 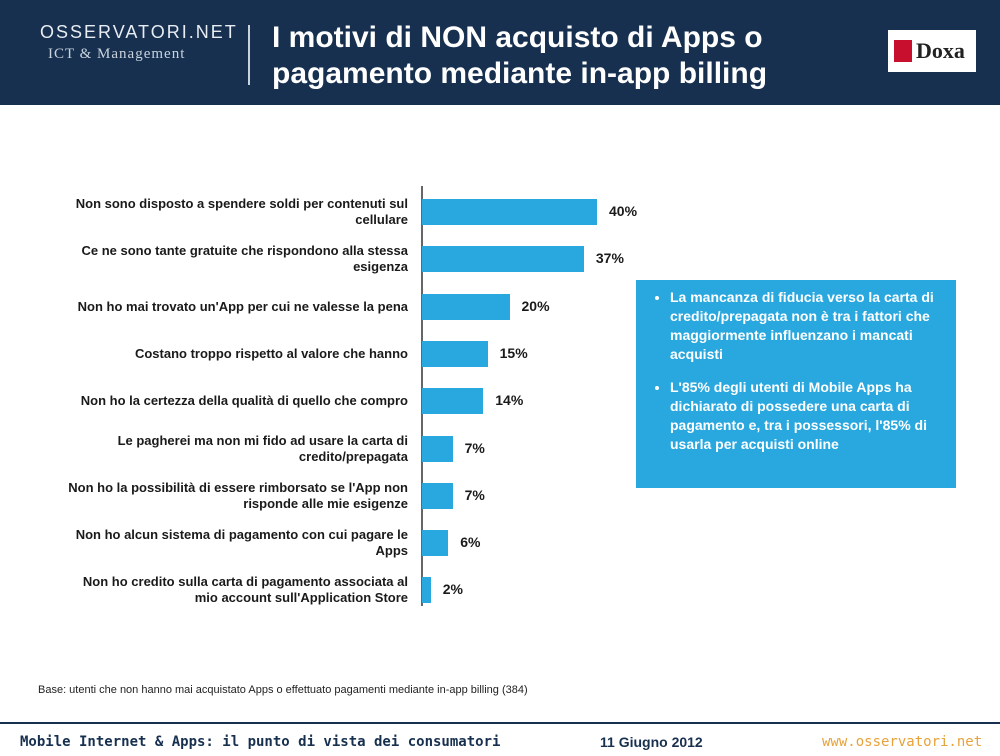 I want to click on brand-text: Doxa, so click(x=940, y=50).